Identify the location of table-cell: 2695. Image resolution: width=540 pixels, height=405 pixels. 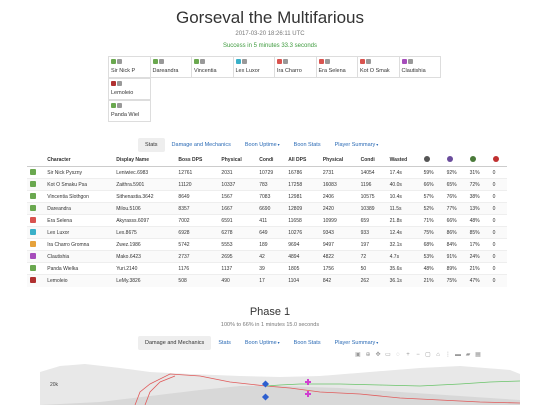
(237, 256).